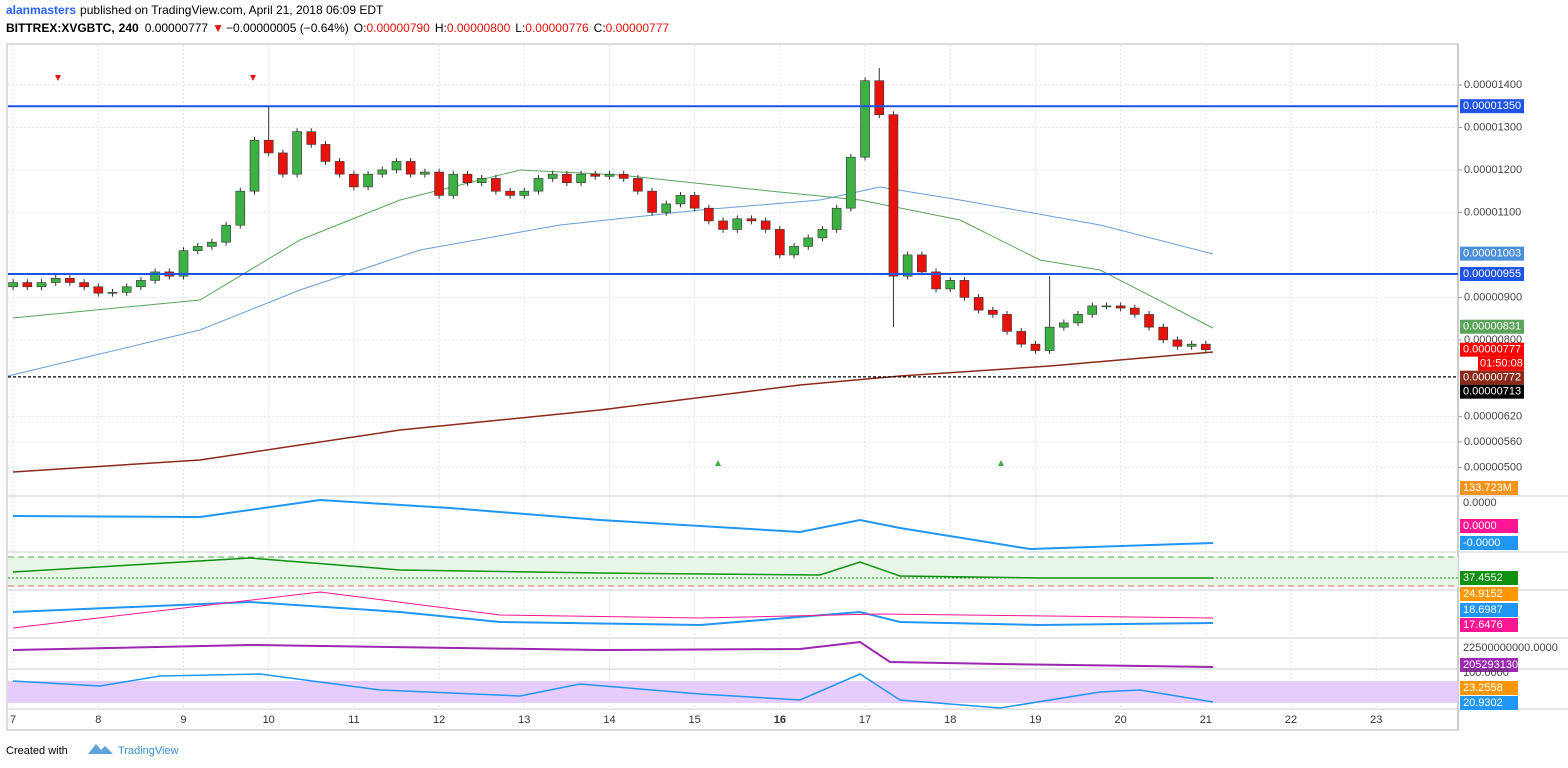  Describe the element at coordinates (613, 610) in the screenshot. I see `dmi-line` at that location.